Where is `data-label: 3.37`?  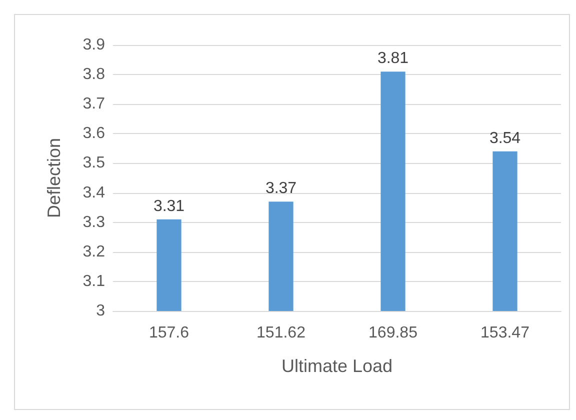 data-label: 3.37 is located at coordinates (281, 189).